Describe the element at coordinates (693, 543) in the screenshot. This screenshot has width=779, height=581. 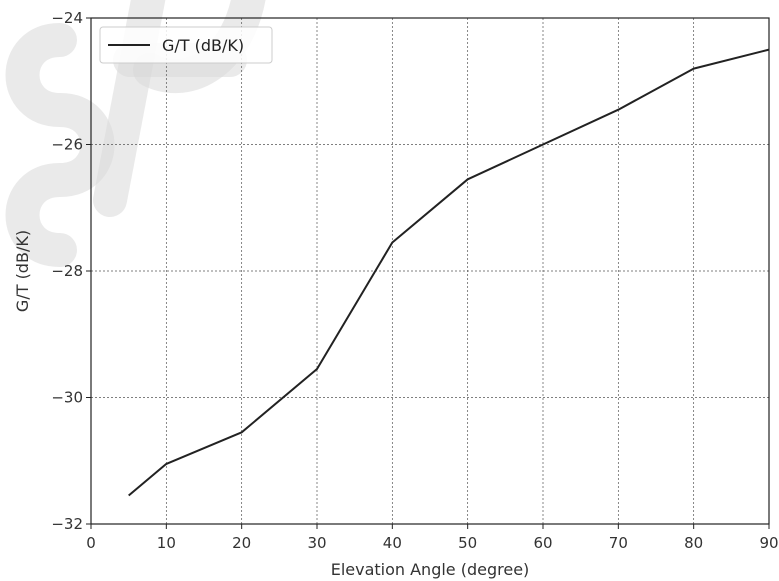
I see `x-tick-label: 80` at that location.